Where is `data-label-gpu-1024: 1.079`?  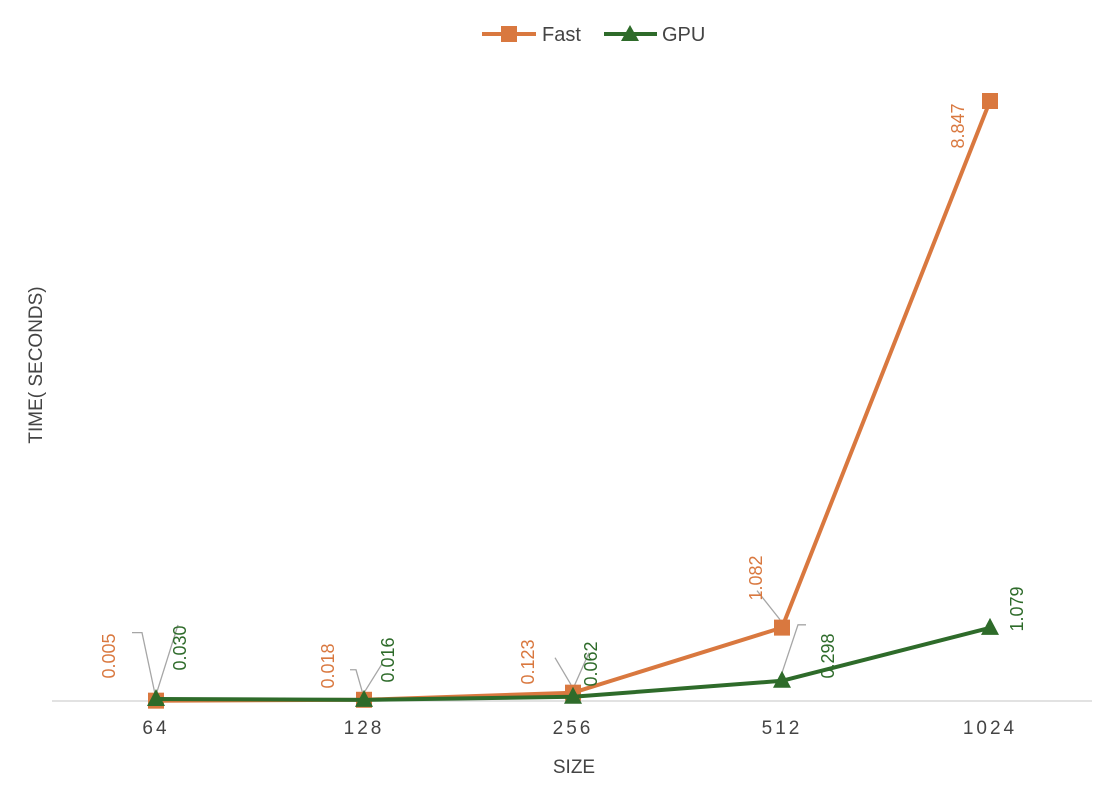
data-label-gpu-1024: 1.079 is located at coordinates (1017, 608).